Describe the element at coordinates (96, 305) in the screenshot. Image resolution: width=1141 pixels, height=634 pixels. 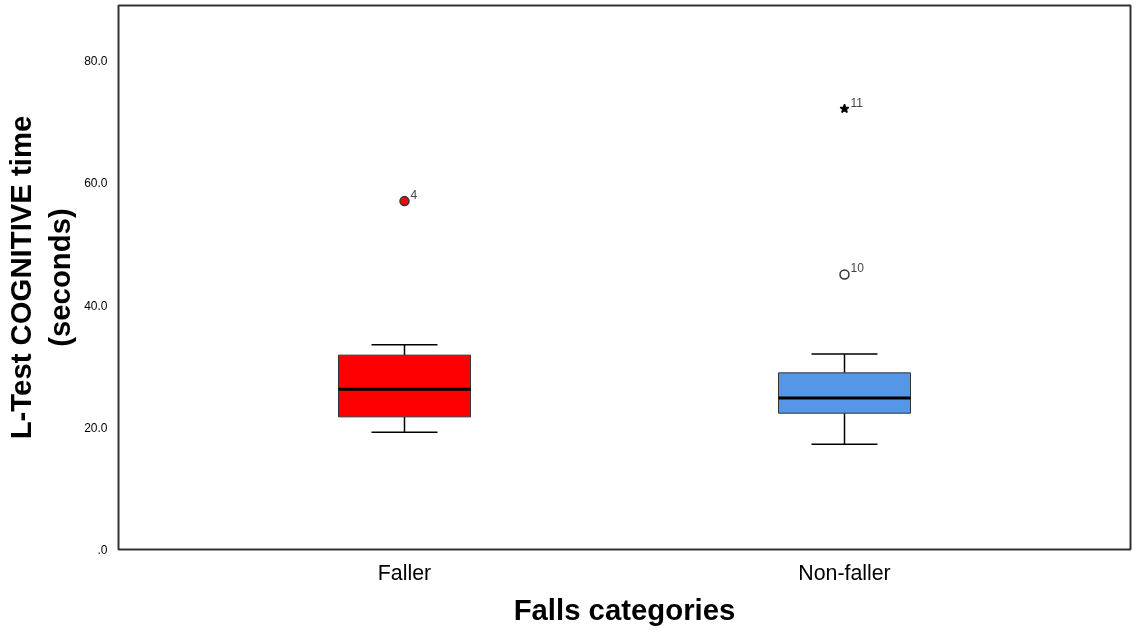
I see `y-tick-label: 40.0` at that location.